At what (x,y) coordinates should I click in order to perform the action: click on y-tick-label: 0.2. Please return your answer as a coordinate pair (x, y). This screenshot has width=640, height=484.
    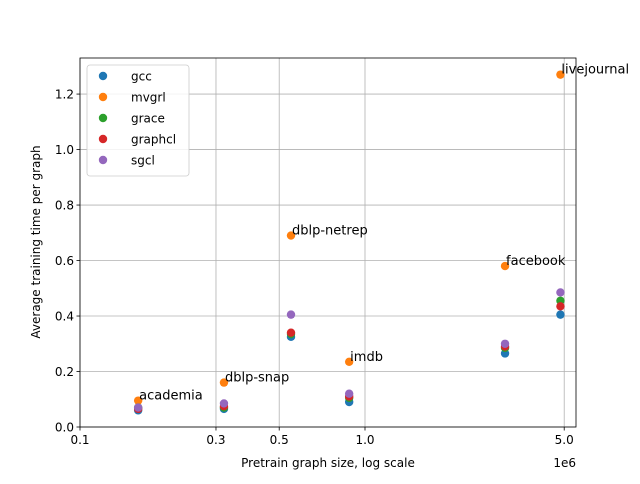
    Looking at the image, I should click on (64, 372).